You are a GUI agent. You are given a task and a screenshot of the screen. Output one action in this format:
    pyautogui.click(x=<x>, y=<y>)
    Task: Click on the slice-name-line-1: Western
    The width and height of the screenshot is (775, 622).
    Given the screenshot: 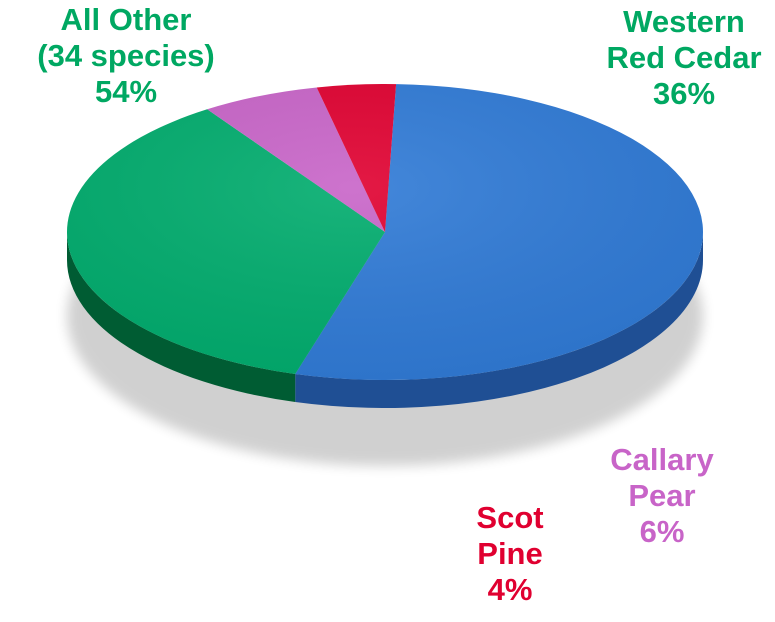 What is the action you would take?
    pyautogui.click(x=684, y=21)
    